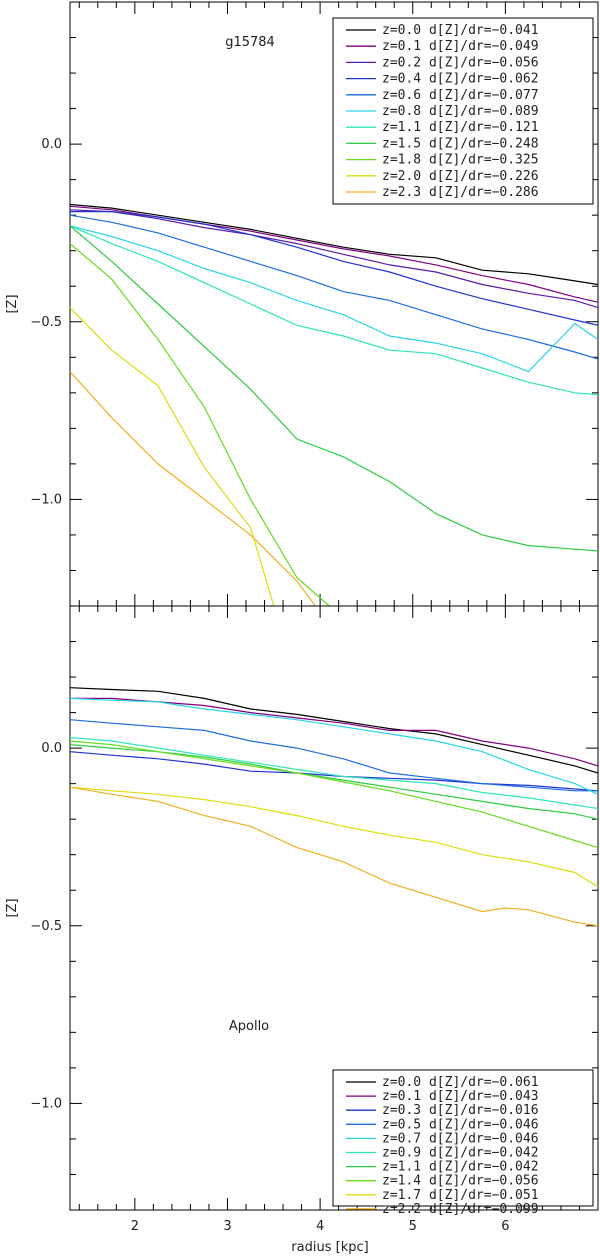  Describe the element at coordinates (460, 176) in the screenshot. I see `legend-entry: z=2.0 d[Z]/dr=−0.226` at that location.